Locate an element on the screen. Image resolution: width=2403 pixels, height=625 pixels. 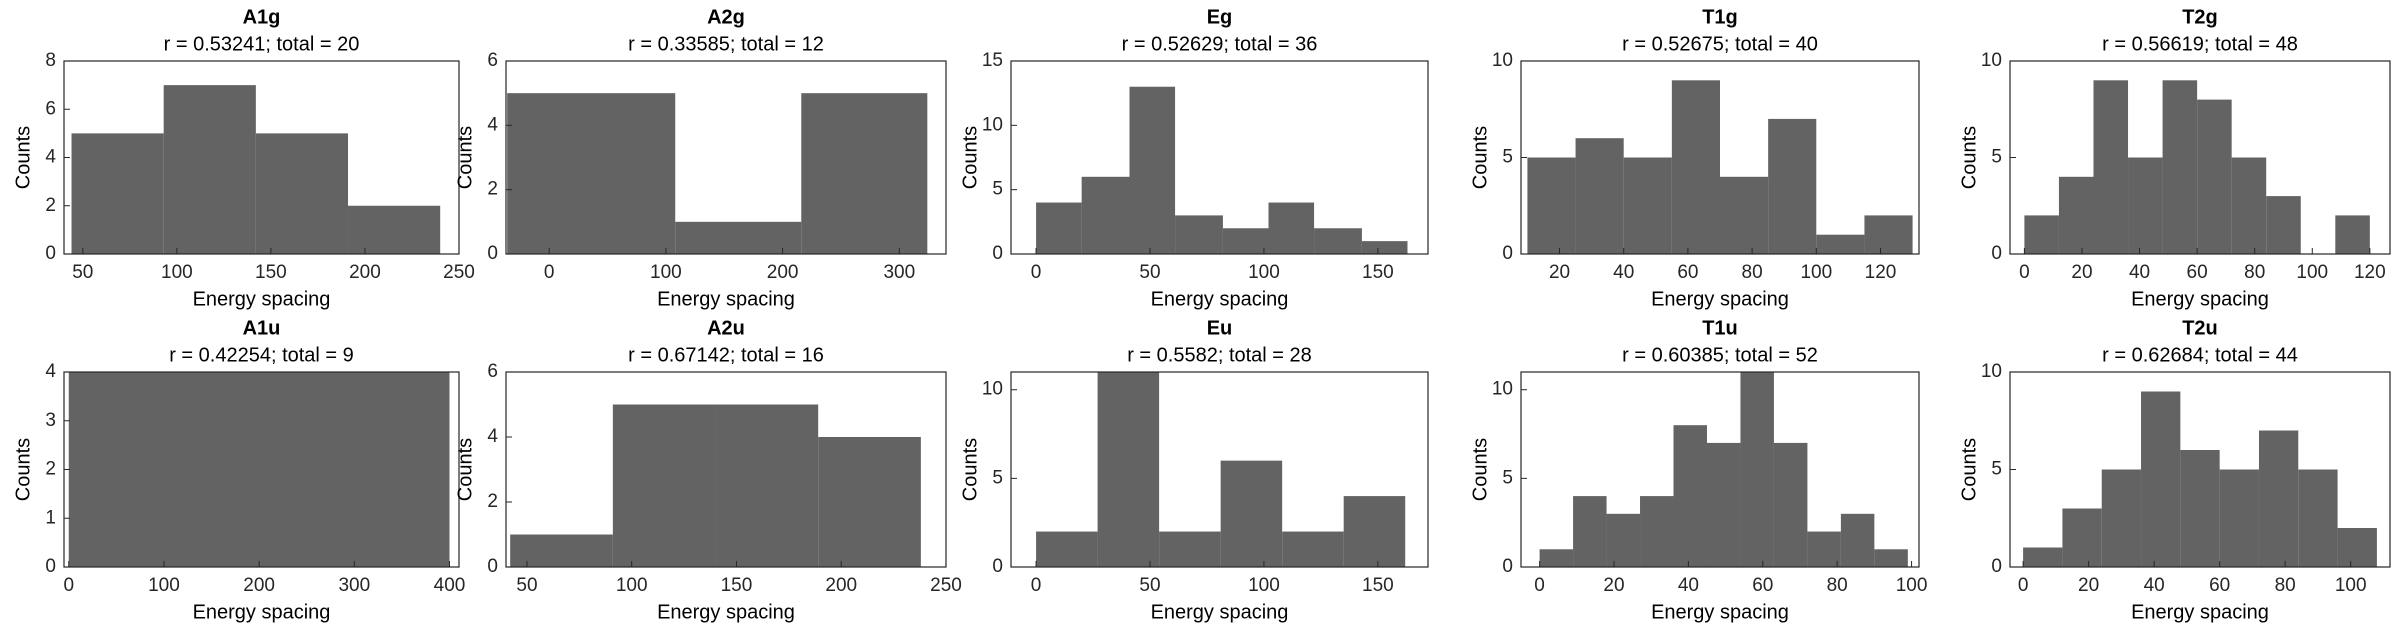
y-tick-label: 1 is located at coordinates (50, 517).